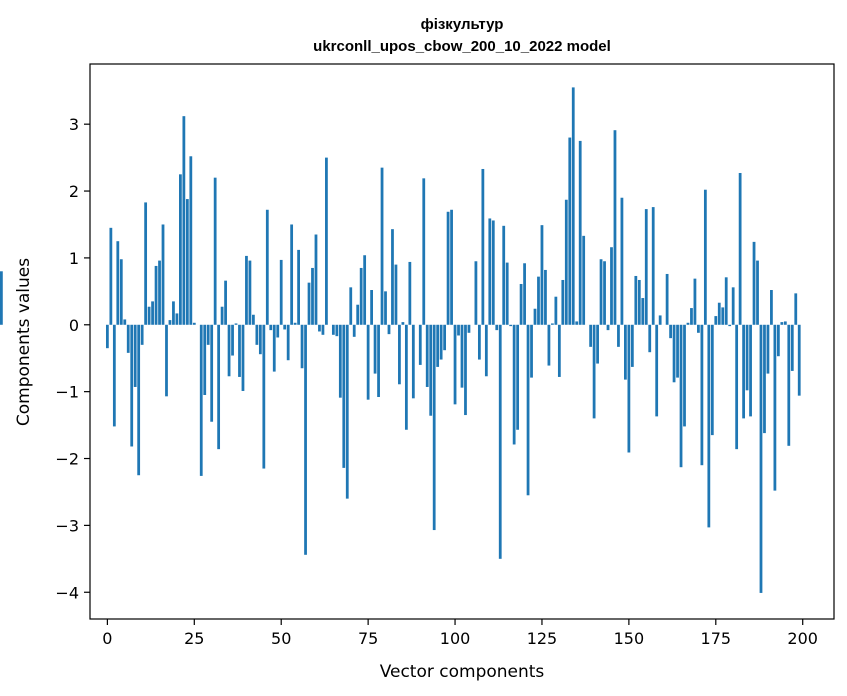  Describe the element at coordinates (194, 638) in the screenshot. I see `x-tick-label: 25` at that location.